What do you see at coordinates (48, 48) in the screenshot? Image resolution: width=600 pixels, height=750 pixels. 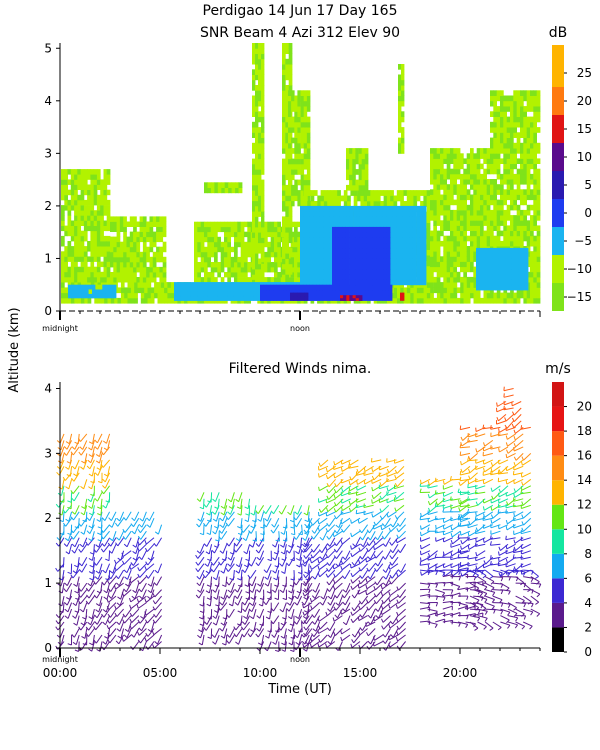 I see `snr-y-tick-label: 5` at bounding box center [48, 48].